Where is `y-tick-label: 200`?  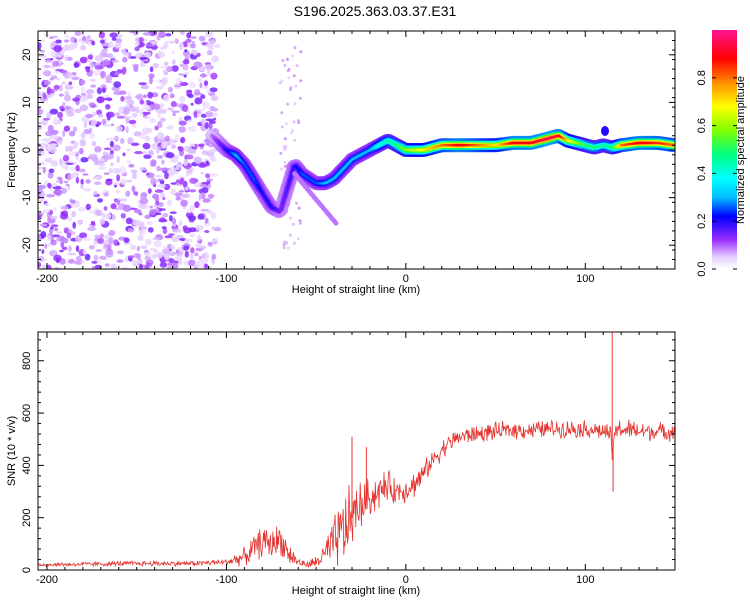
y-tick-label: 200 is located at coordinates (27, 518).